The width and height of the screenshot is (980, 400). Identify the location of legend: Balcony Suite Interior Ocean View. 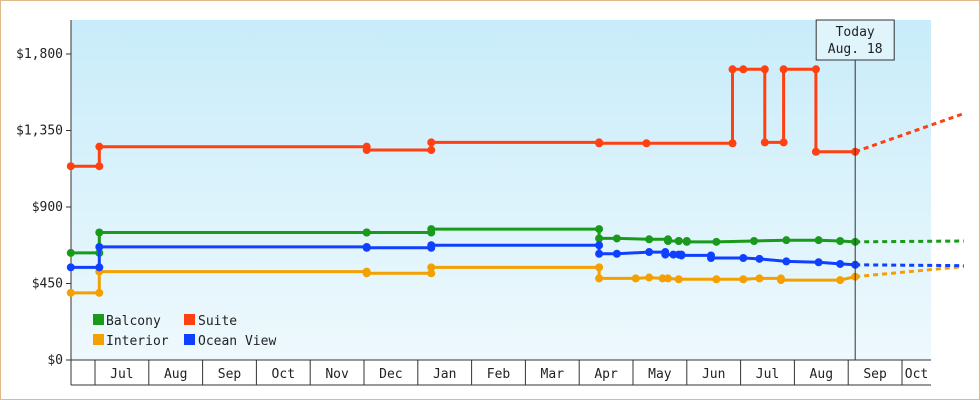
(184, 331).